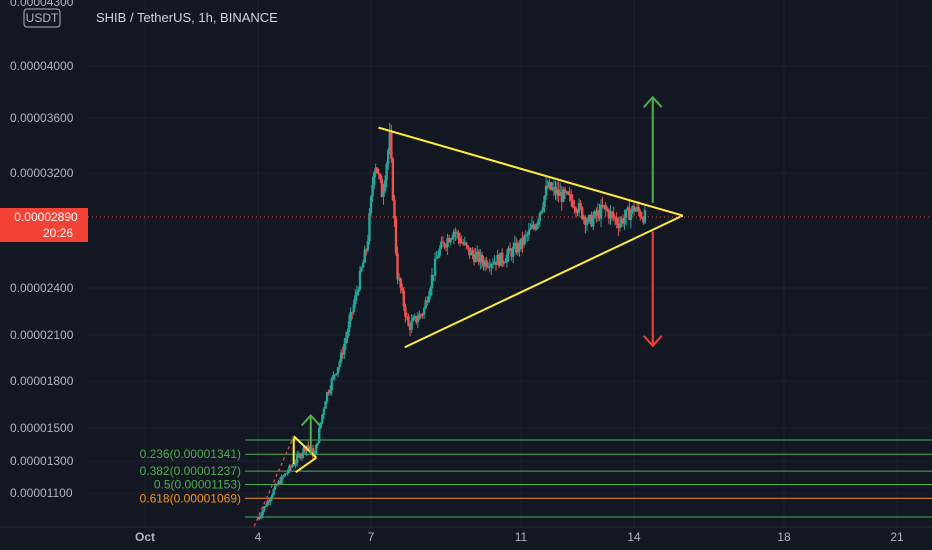 The height and width of the screenshot is (550, 932). I want to click on fib-level-label: 0.382(0.00001237), so click(190, 471).